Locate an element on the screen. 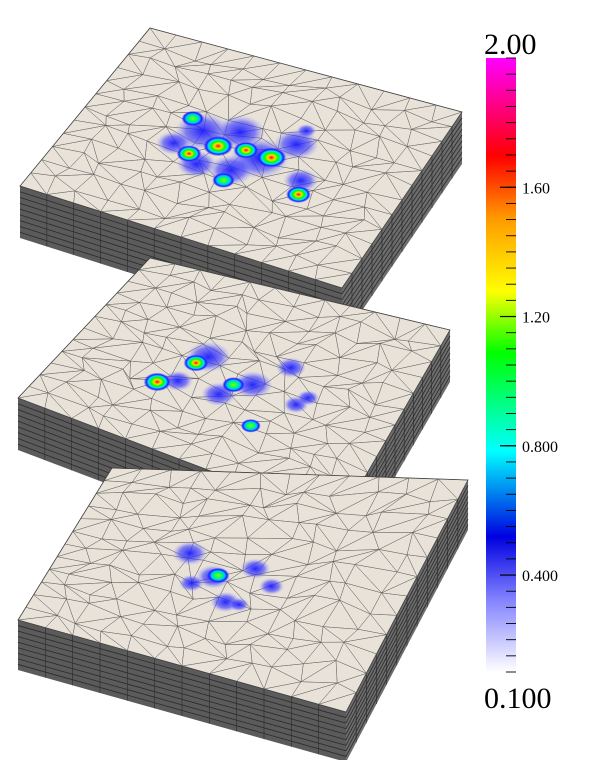  colorbar-min-label: 0.100 is located at coordinates (518, 698).